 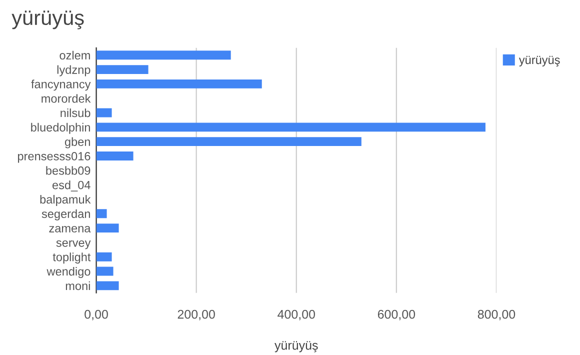 I want to click on y-tick-label: balpamuk, so click(x=65, y=200).